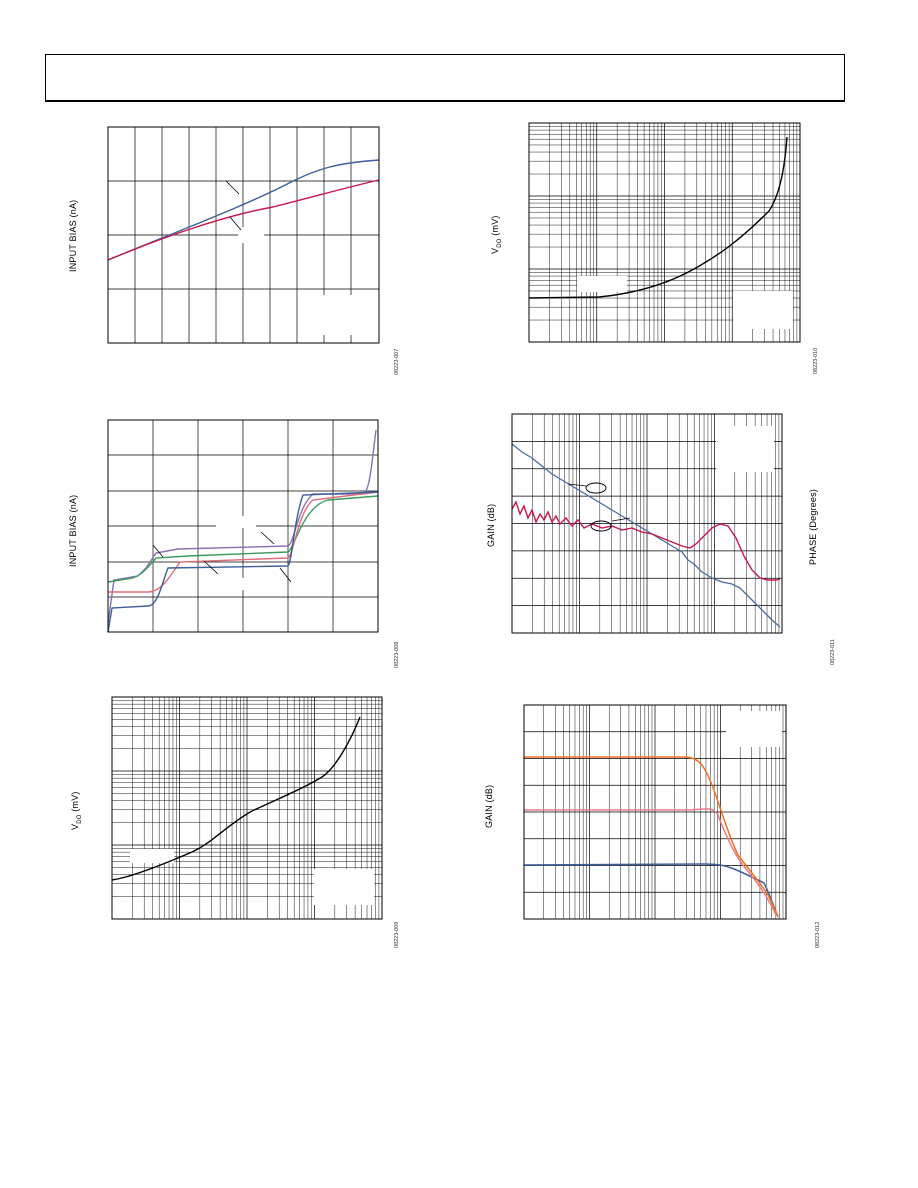 This screenshot has width=918, height=1188. What do you see at coordinates (816, 360) in the screenshot?
I see `fig4-figure-id: 08223-010` at bounding box center [816, 360].